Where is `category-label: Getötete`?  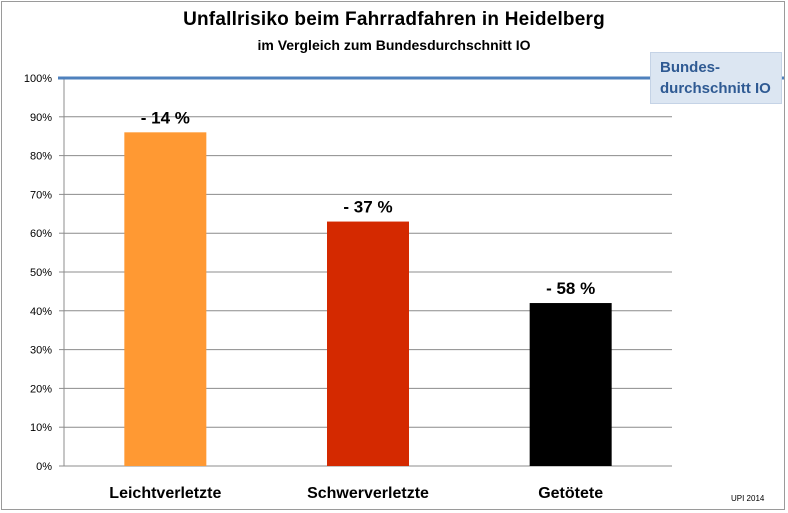
category-label: Getötete is located at coordinates (570, 493).